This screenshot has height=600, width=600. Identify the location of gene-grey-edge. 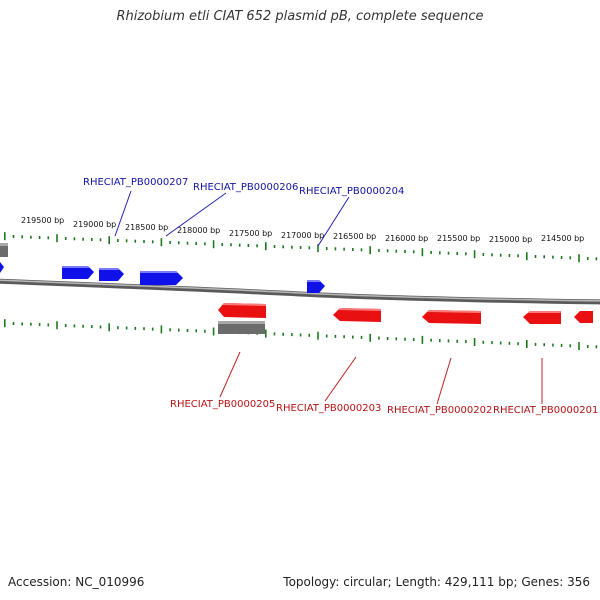
(4, 250).